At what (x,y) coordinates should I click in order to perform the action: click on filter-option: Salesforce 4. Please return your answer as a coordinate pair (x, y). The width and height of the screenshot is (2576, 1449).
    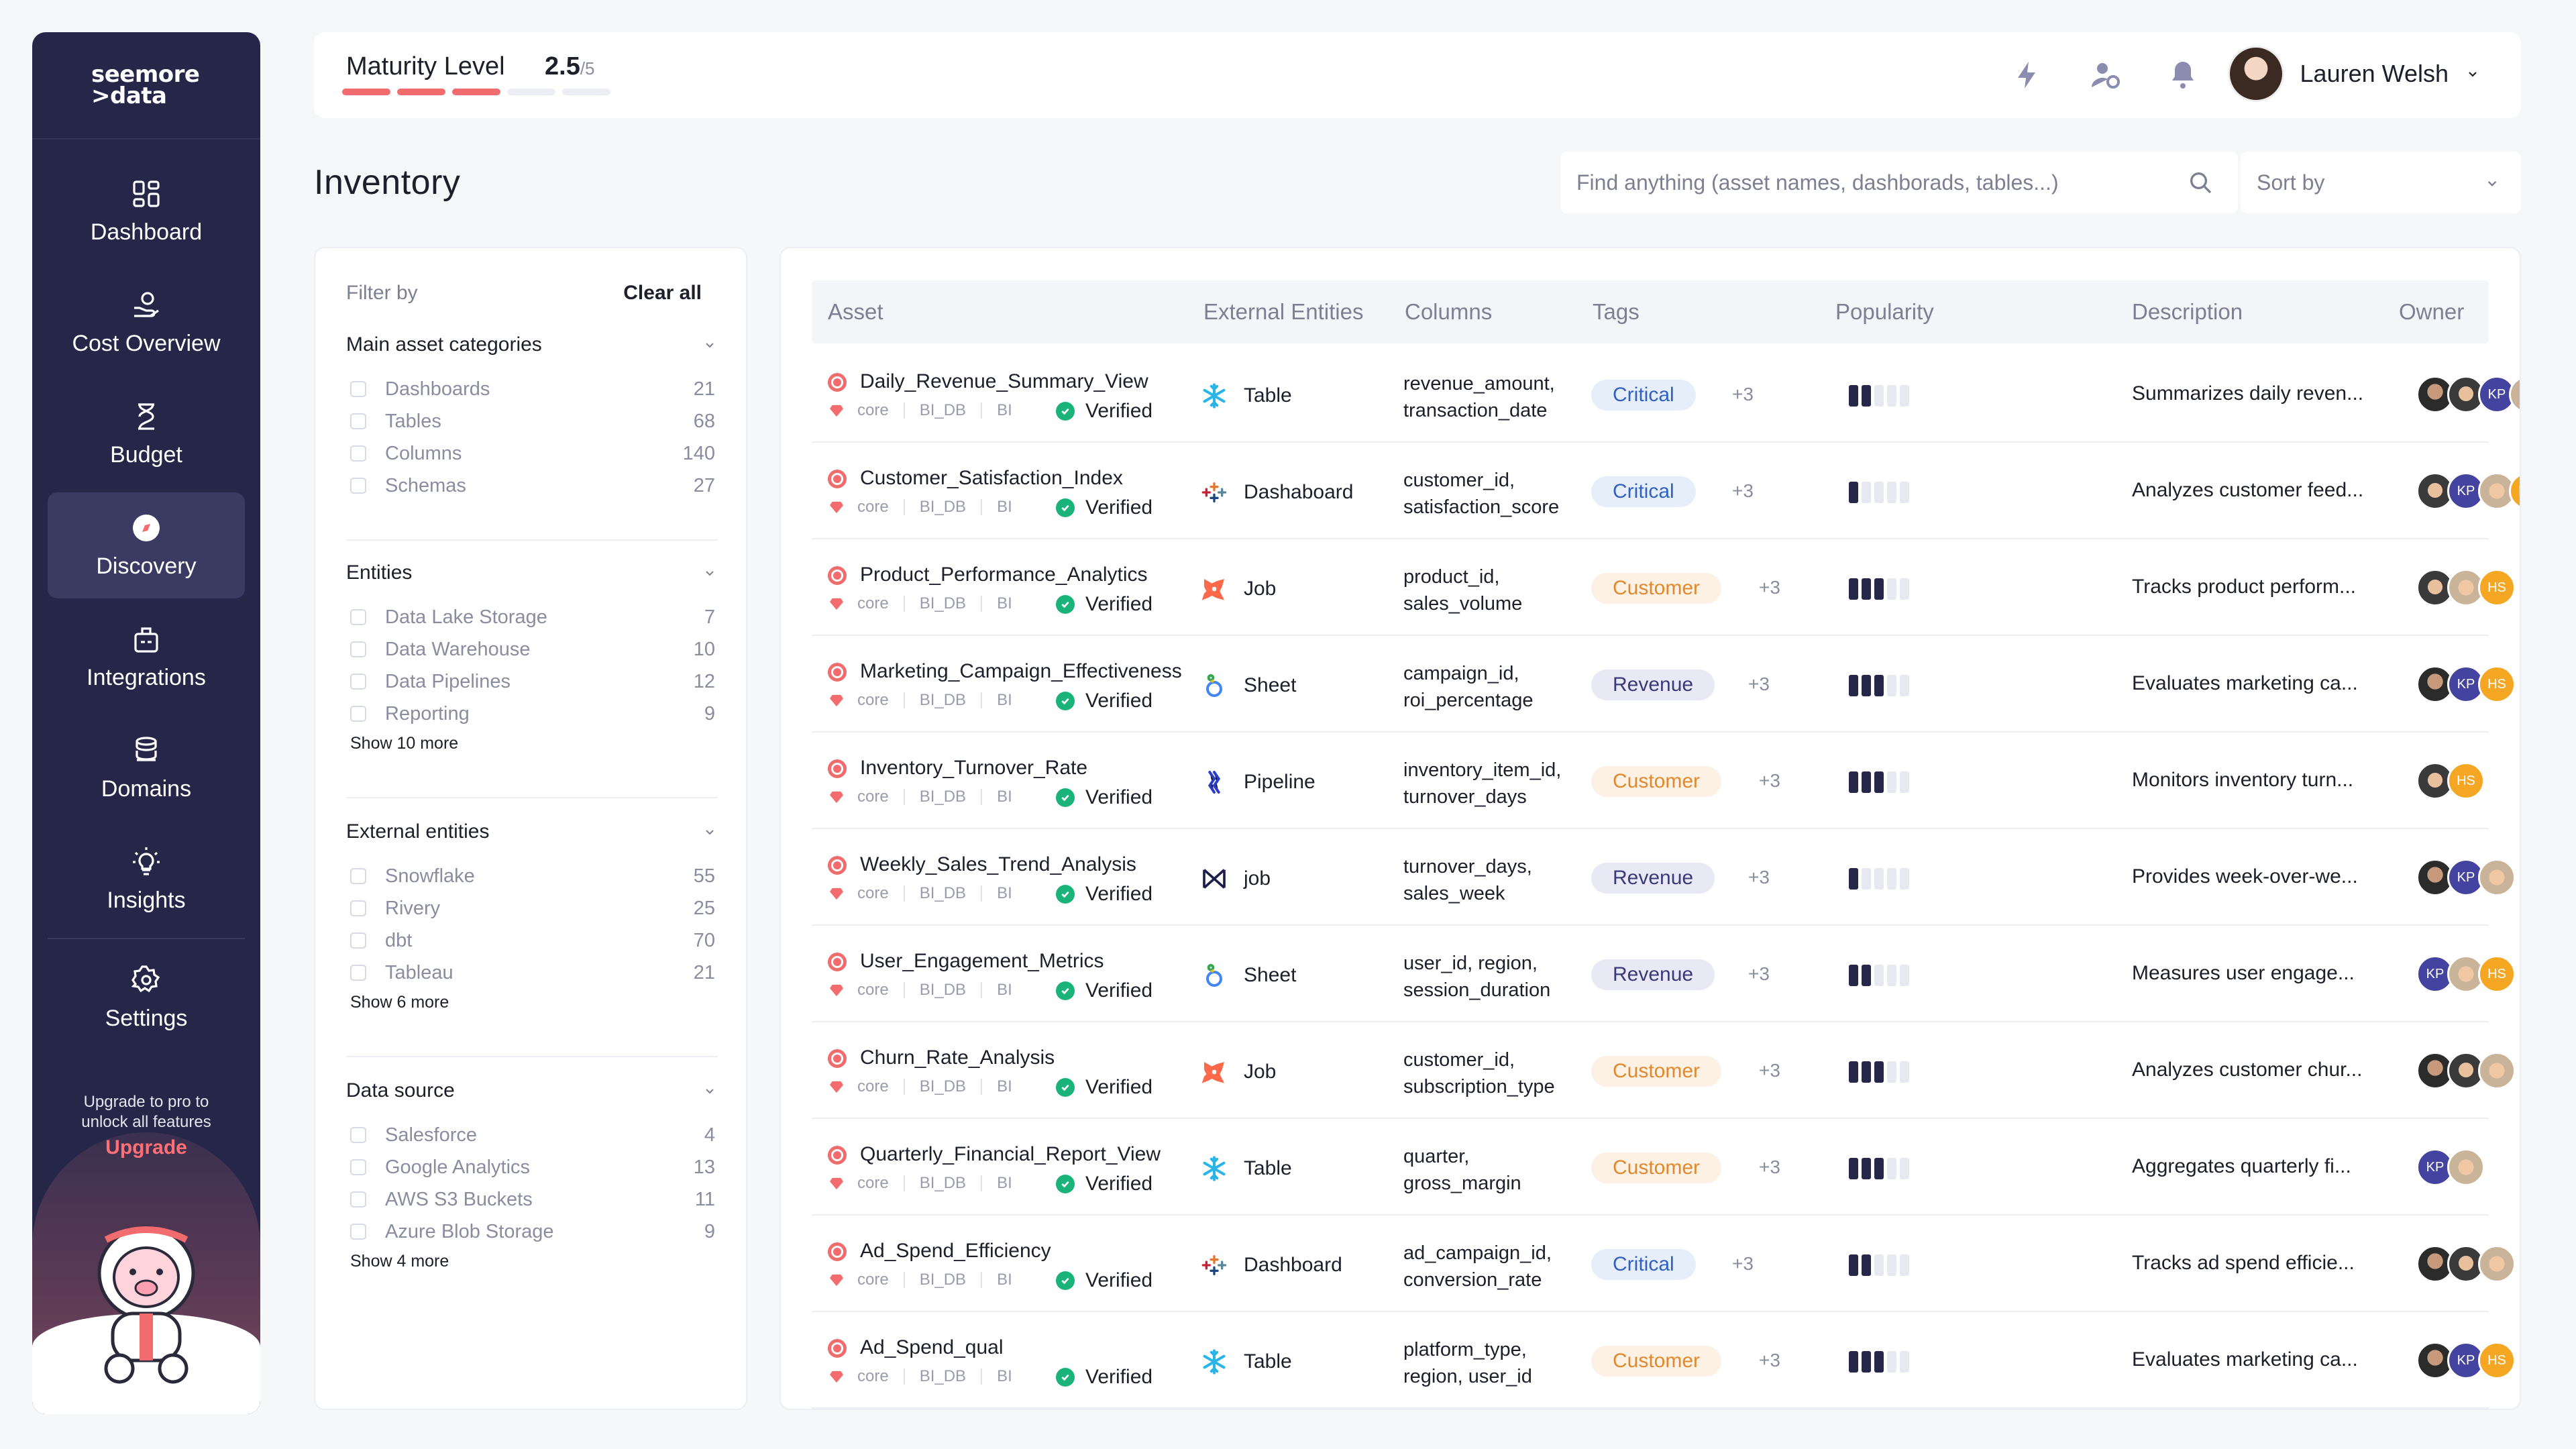
    Looking at the image, I should click on (532, 1135).